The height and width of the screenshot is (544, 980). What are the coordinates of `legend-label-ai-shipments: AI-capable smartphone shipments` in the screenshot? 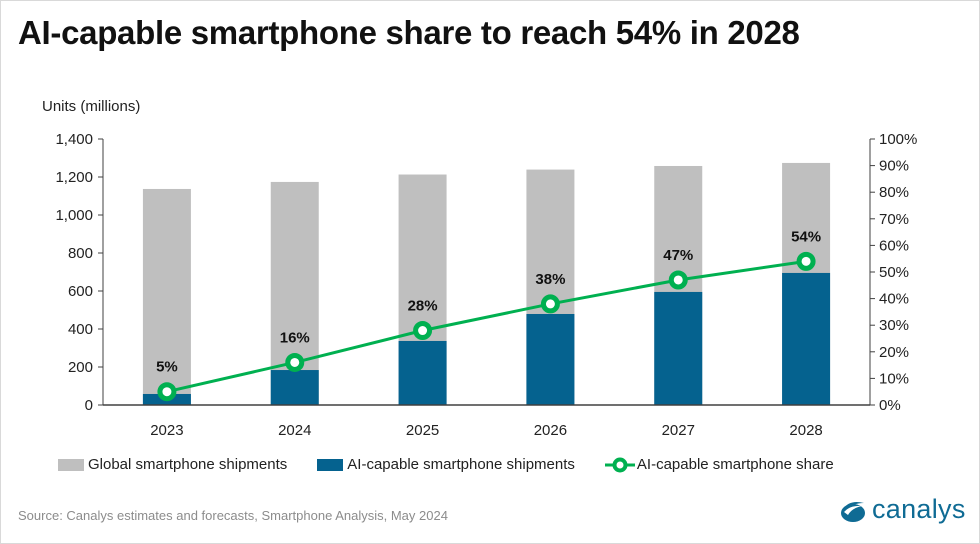 It's located at (461, 464).